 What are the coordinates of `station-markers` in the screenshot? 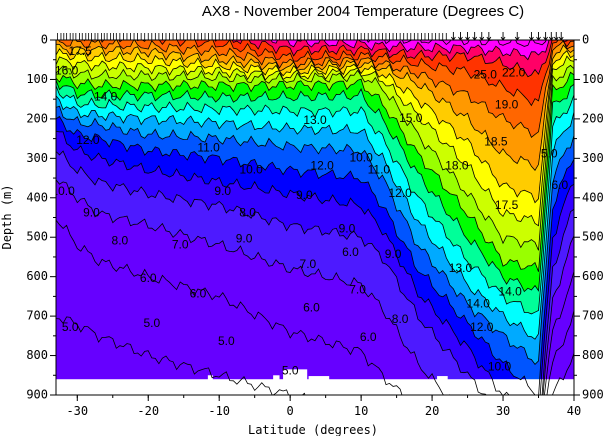 It's located at (310, 36).